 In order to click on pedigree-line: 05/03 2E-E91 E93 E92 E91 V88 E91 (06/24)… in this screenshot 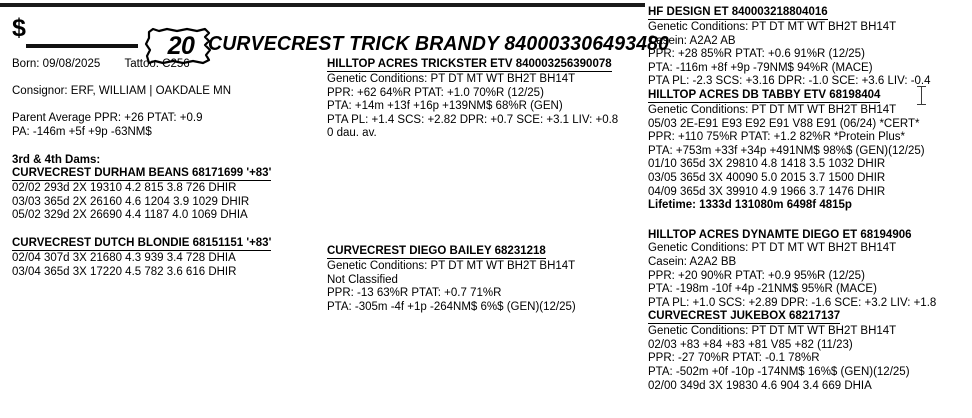, I will do `click(784, 123)`.